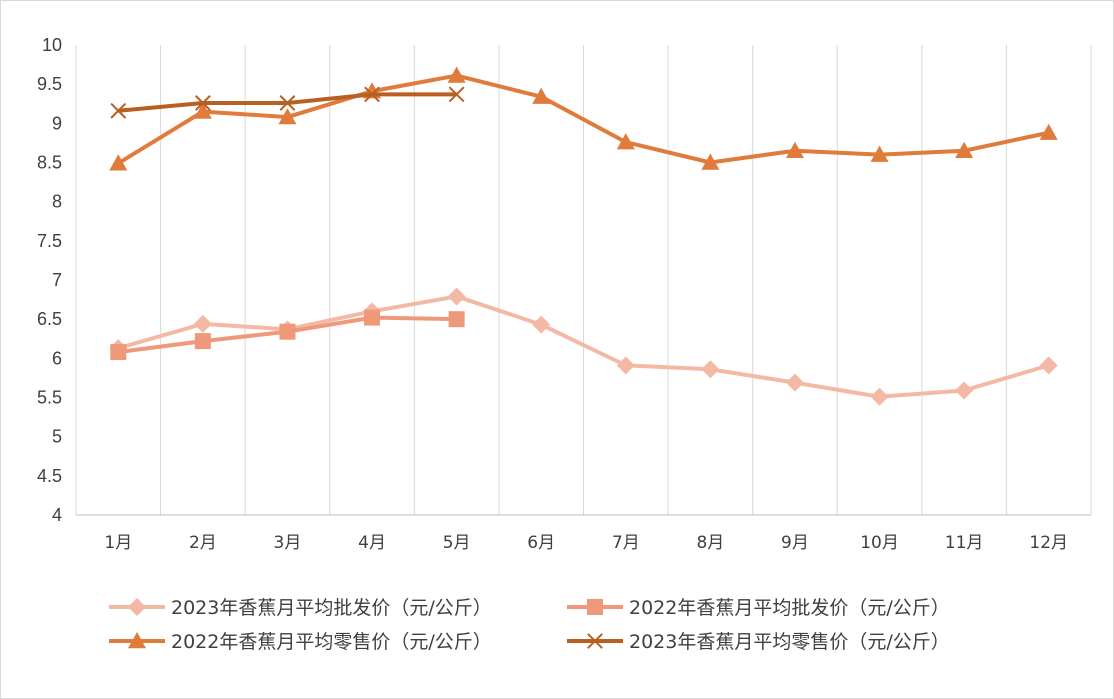  Describe the element at coordinates (372, 543) in the screenshot. I see `x-tick-label: 4月` at that location.